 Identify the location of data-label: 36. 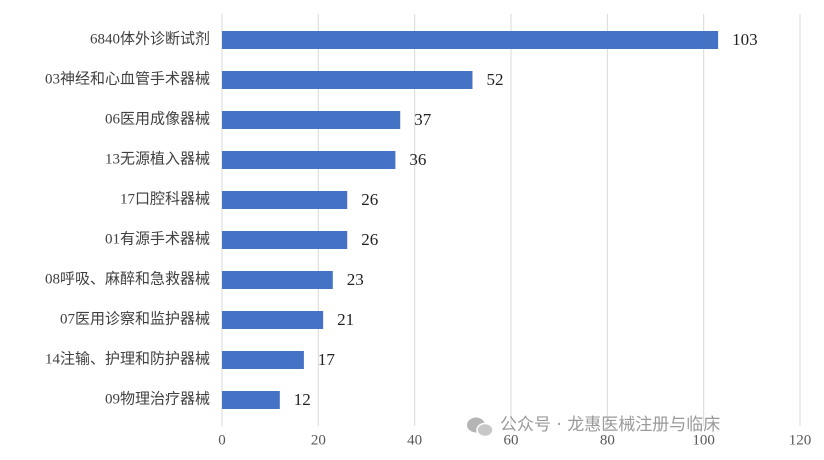
(417, 159).